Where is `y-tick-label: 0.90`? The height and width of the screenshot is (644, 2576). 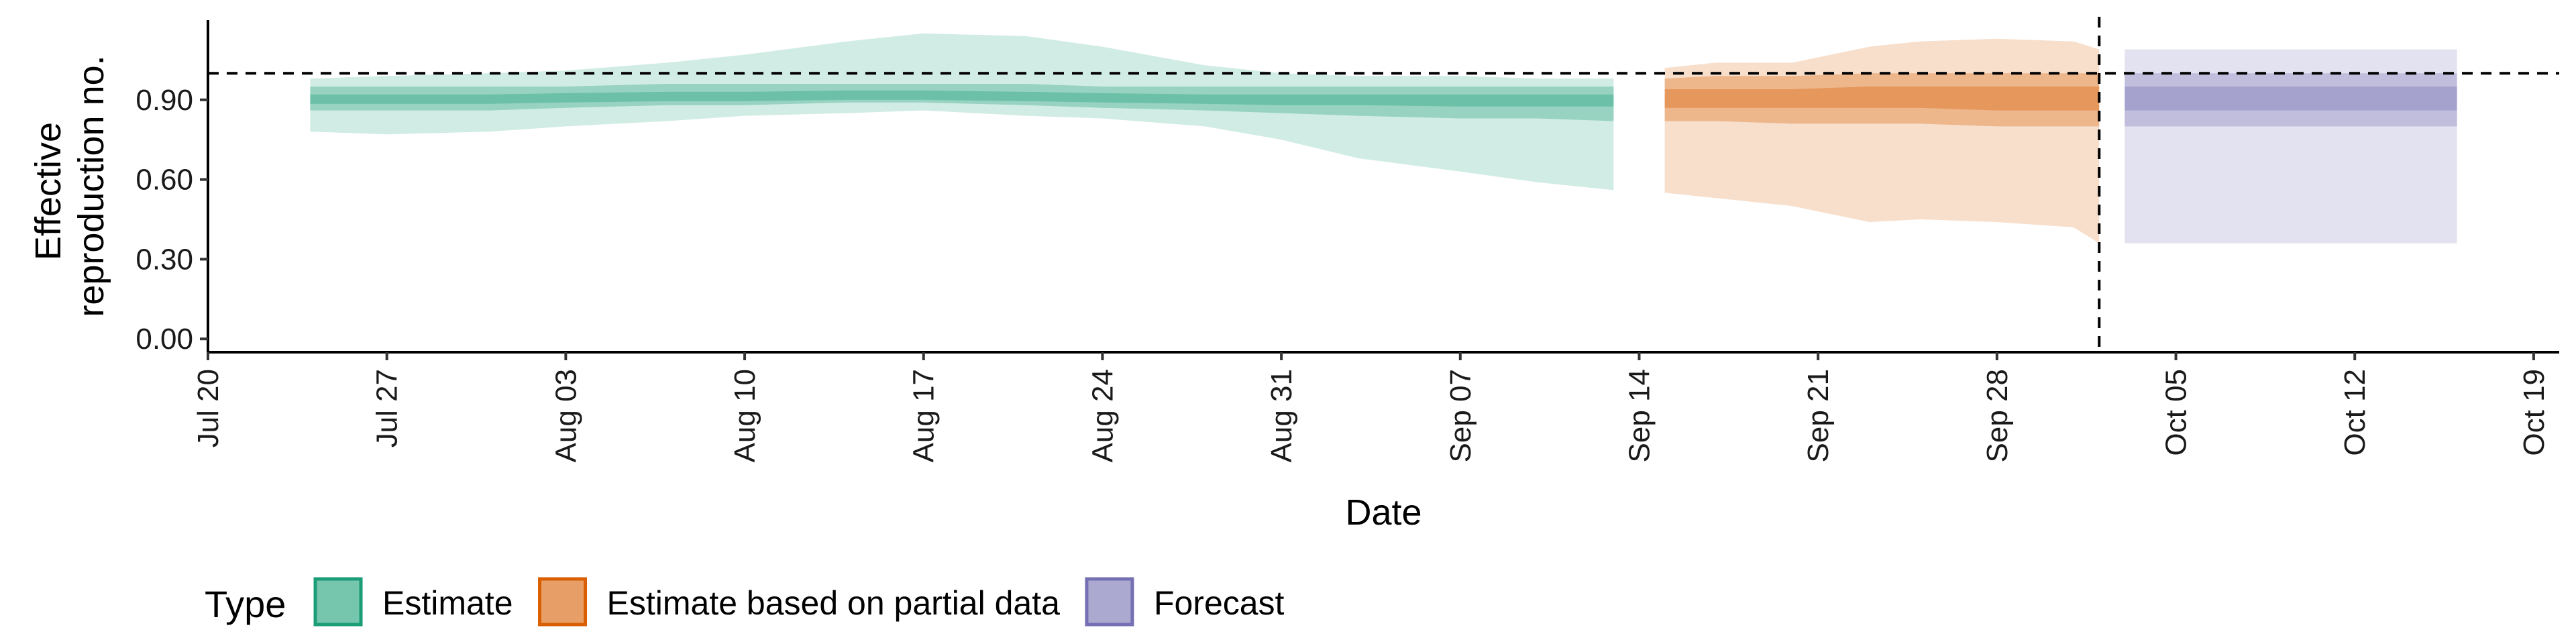
y-tick-label: 0.90 is located at coordinates (164, 100).